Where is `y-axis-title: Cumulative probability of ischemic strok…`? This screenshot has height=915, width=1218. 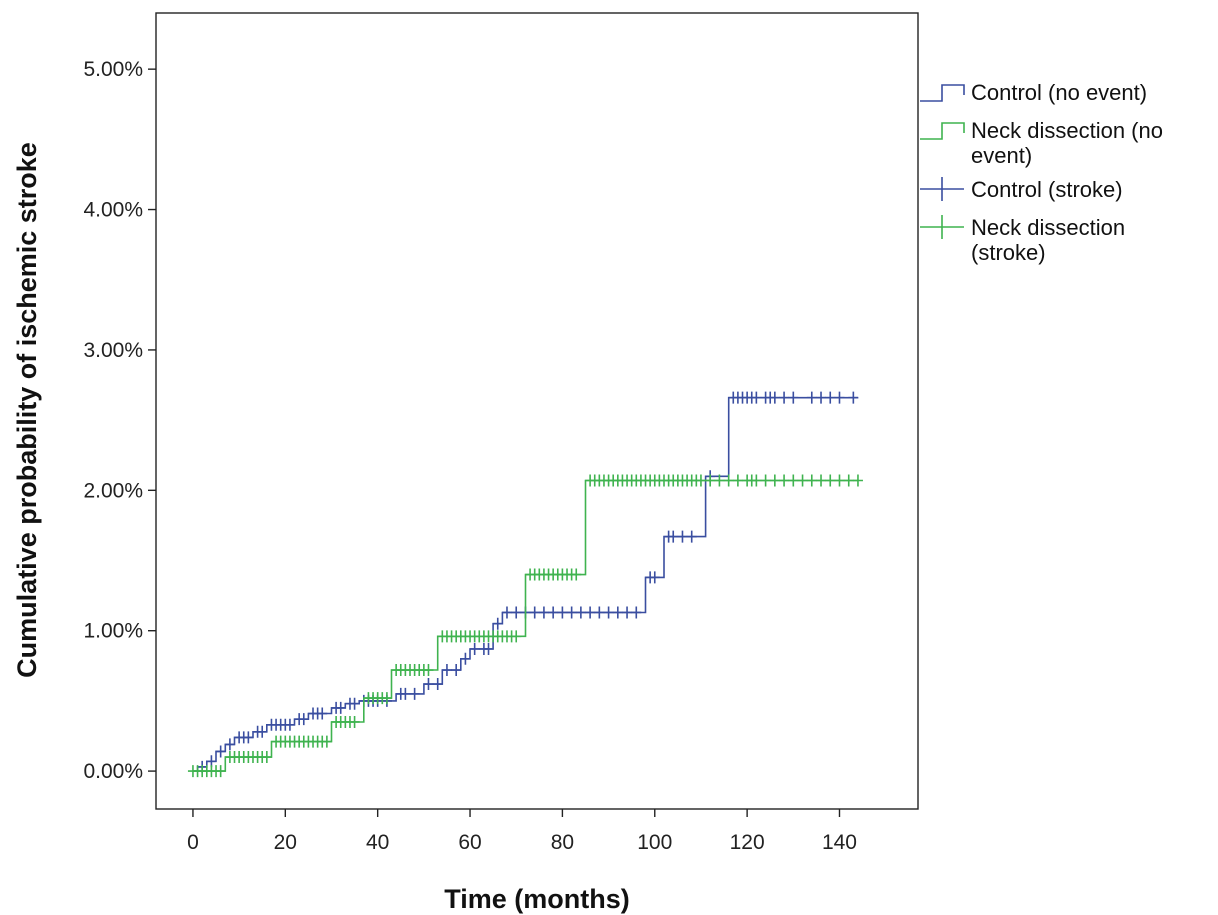
y-axis-title: Cumulative probability of ischemic strok… is located at coordinates (27, 410).